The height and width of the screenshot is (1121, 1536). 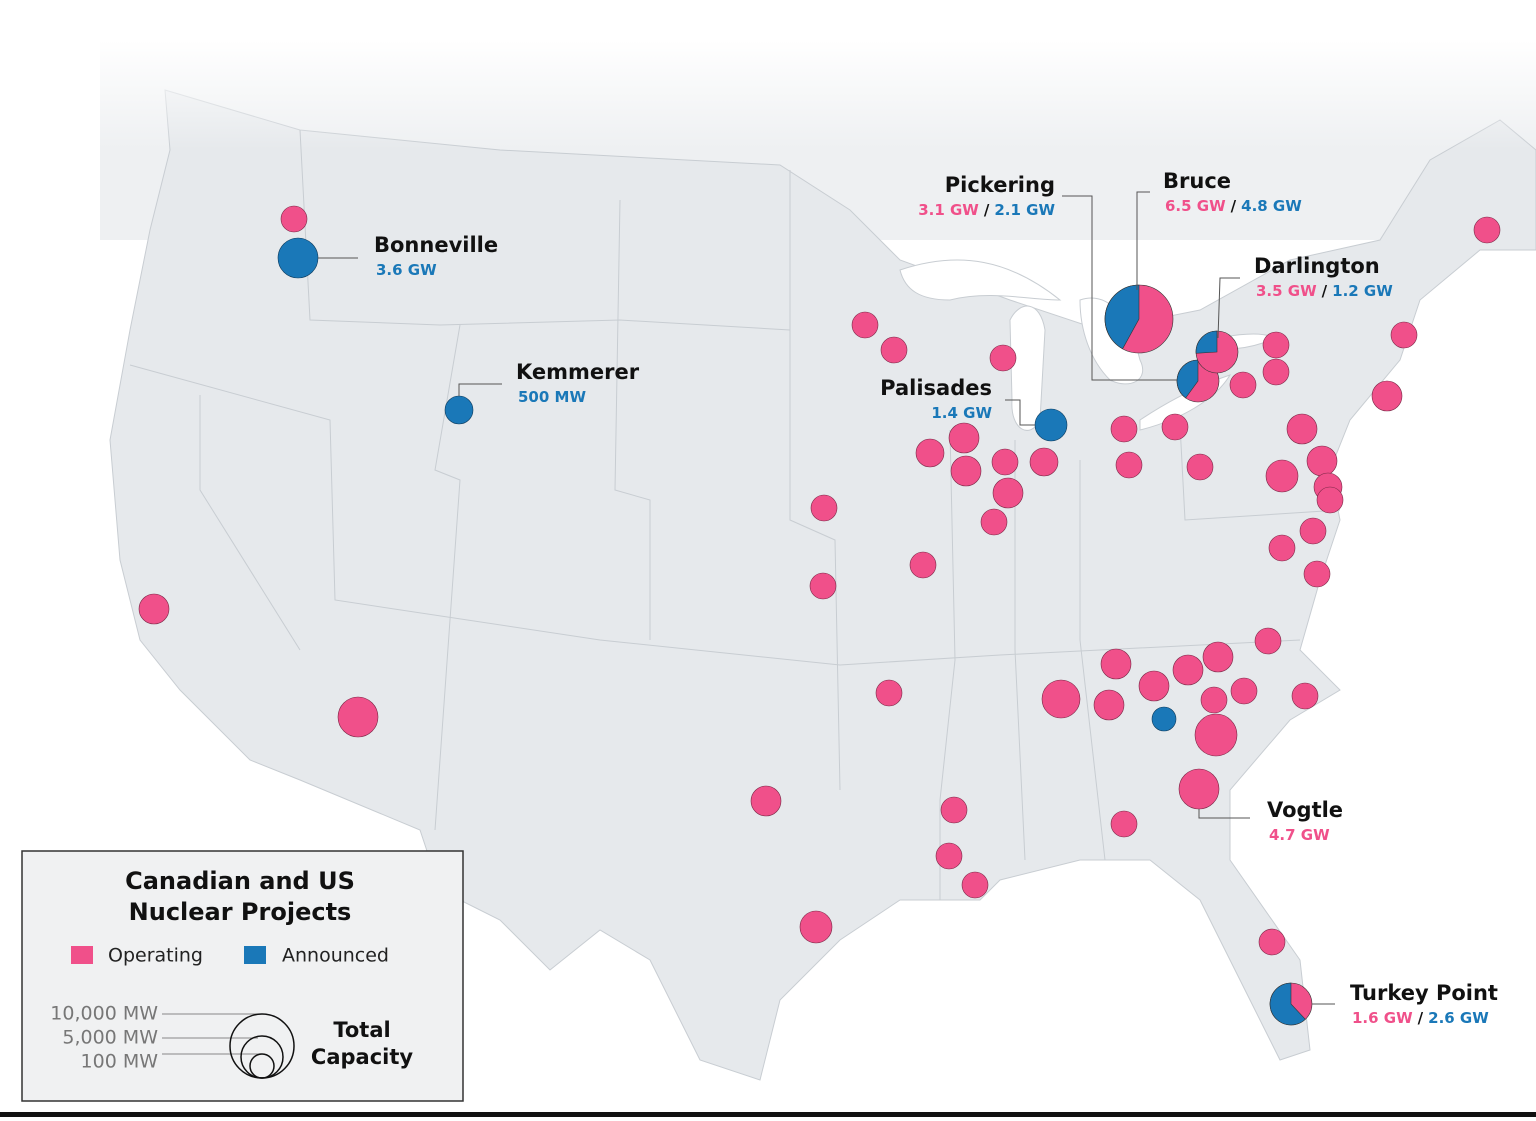 I want to click on top-fade, so click(x=818, y=95).